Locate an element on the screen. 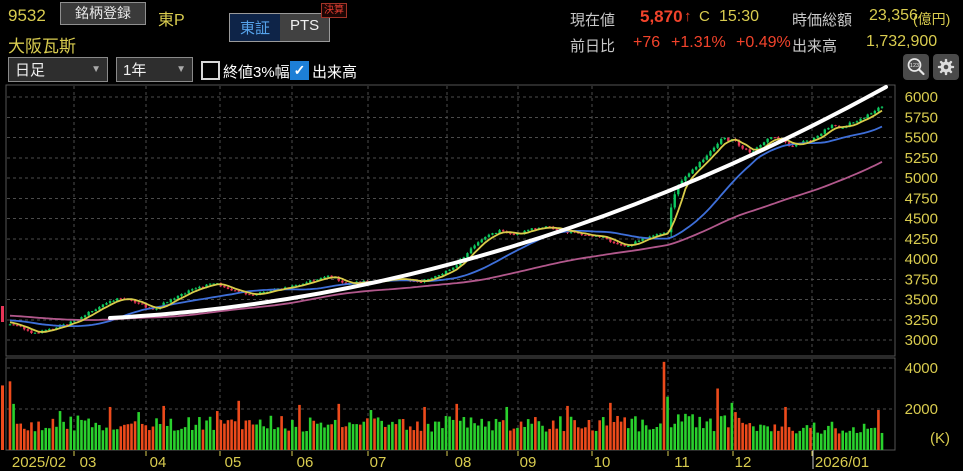  axis-label: 07 is located at coordinates (378, 462).